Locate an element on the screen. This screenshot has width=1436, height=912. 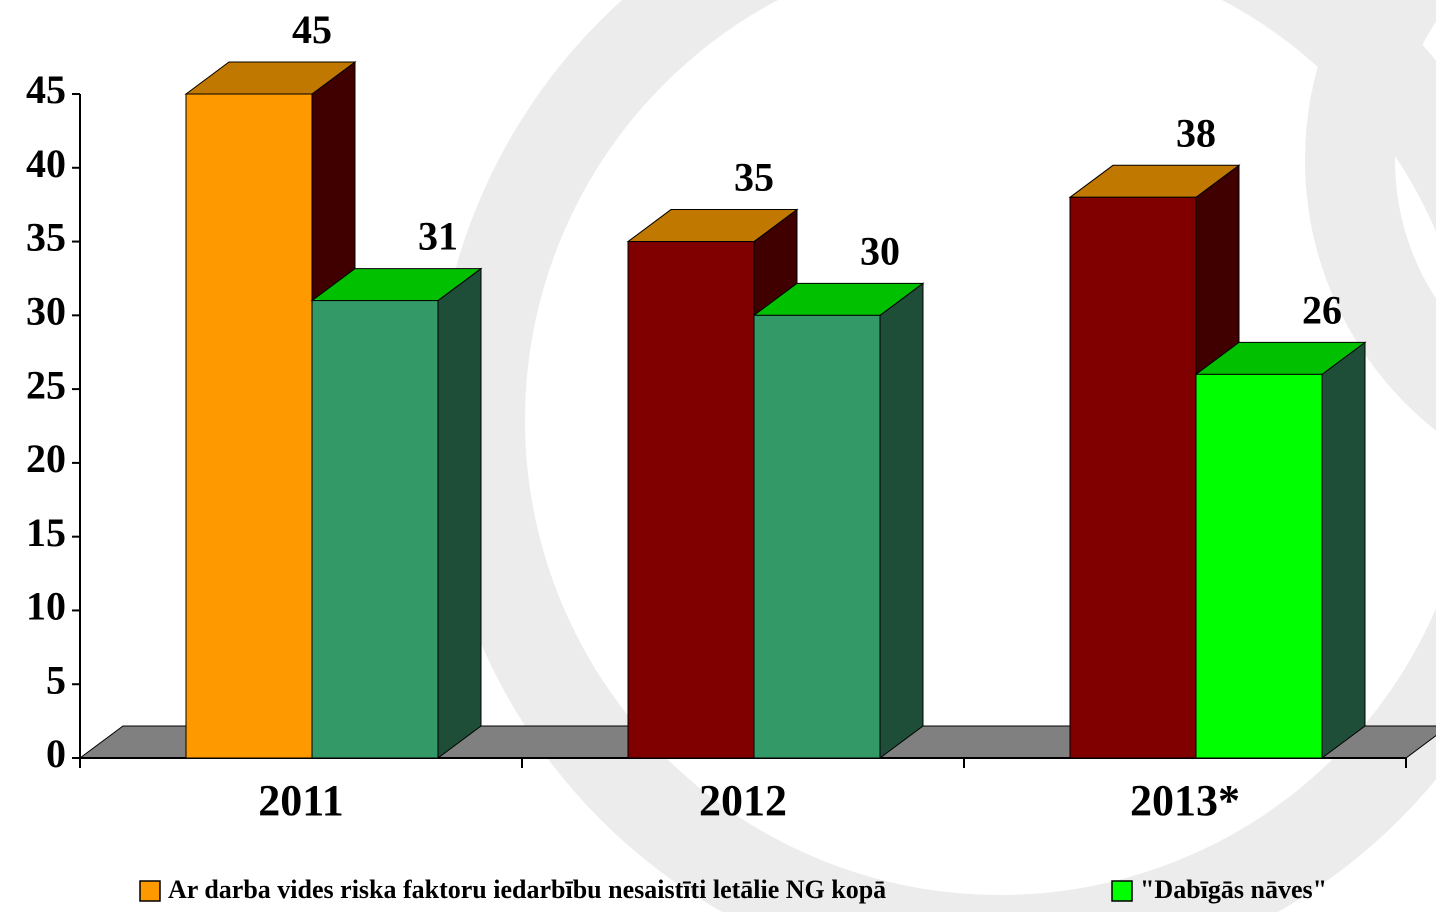
y-tick-label: 40 is located at coordinates (46, 163).